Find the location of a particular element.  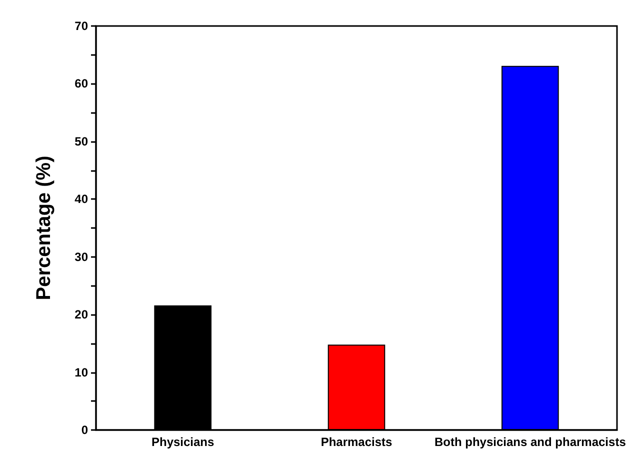

x-tick-label: Physicians is located at coordinates (183, 442).